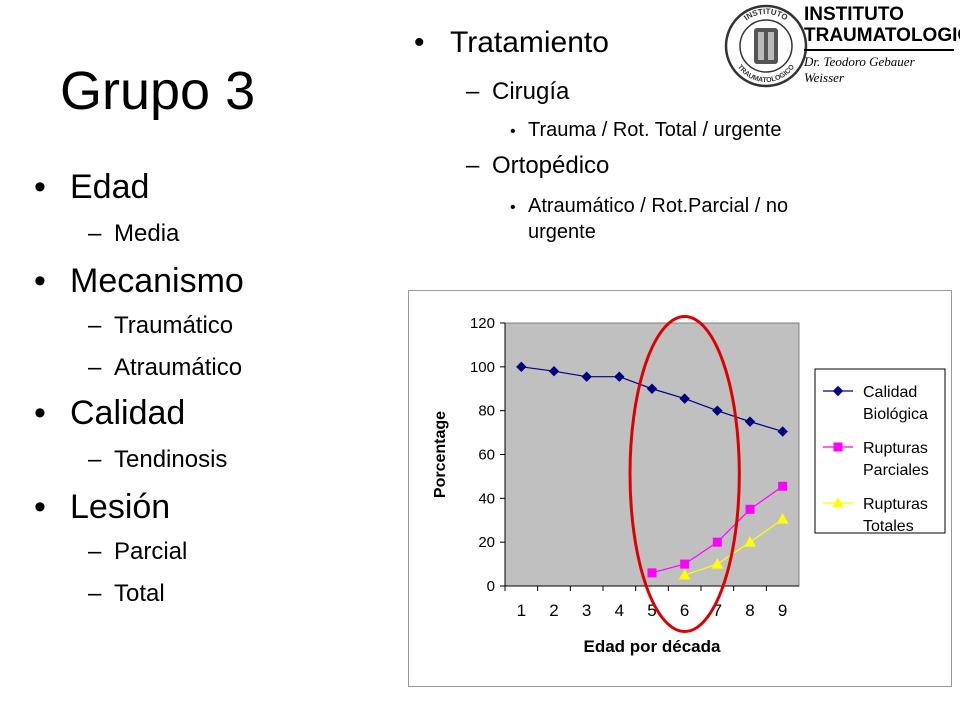 This screenshot has width=960, height=720. What do you see at coordinates (529, 42) in the screenshot?
I see `bullet-tratamiento-label: Tratamiento` at bounding box center [529, 42].